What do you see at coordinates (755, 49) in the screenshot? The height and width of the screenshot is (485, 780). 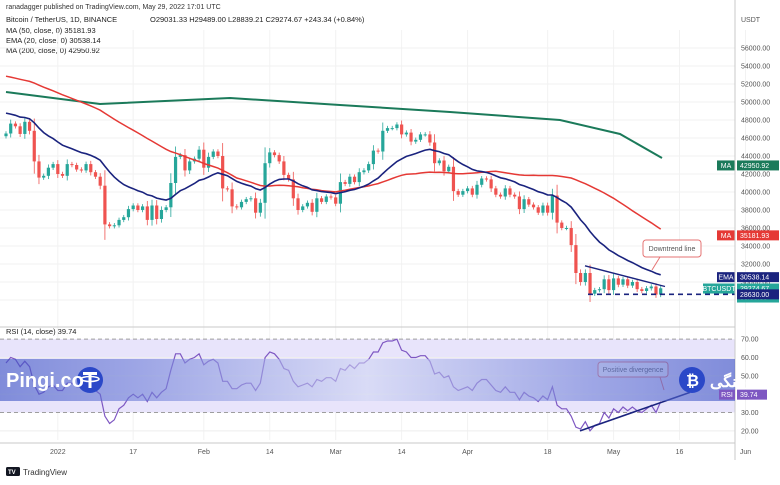 I see `price-tick-label: 56000.00` at bounding box center [755, 49].